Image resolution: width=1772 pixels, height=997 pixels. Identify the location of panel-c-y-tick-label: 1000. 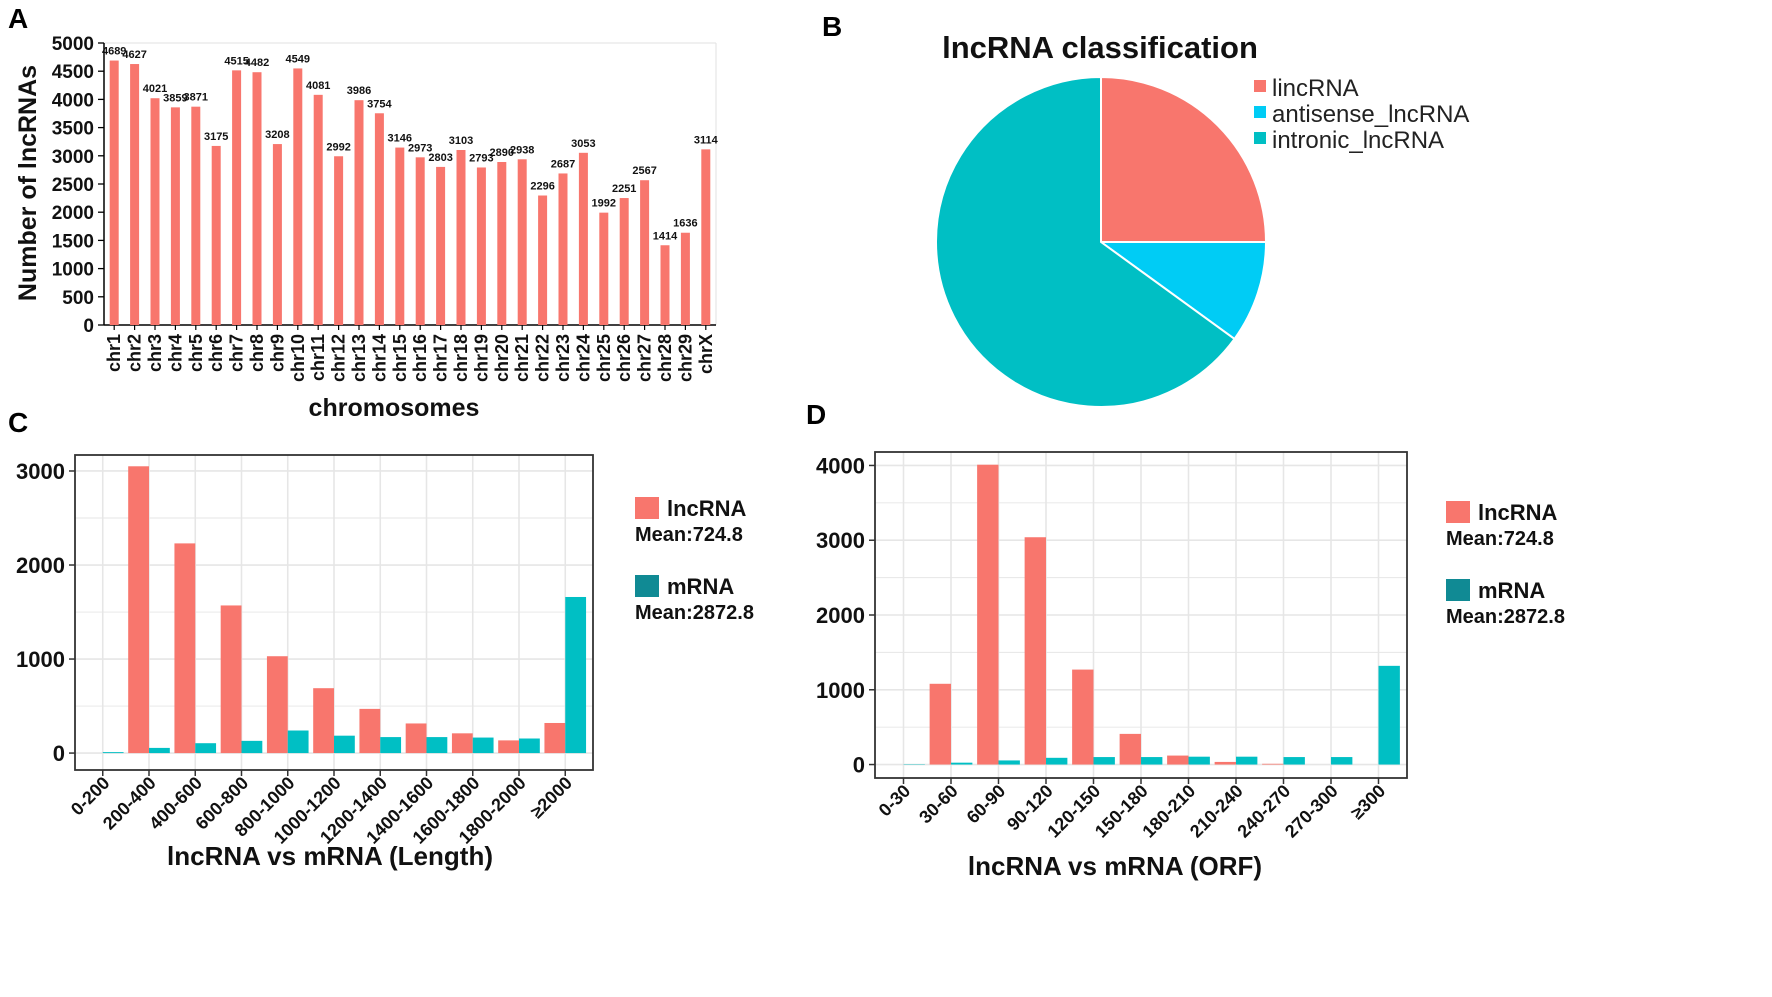
(40, 659).